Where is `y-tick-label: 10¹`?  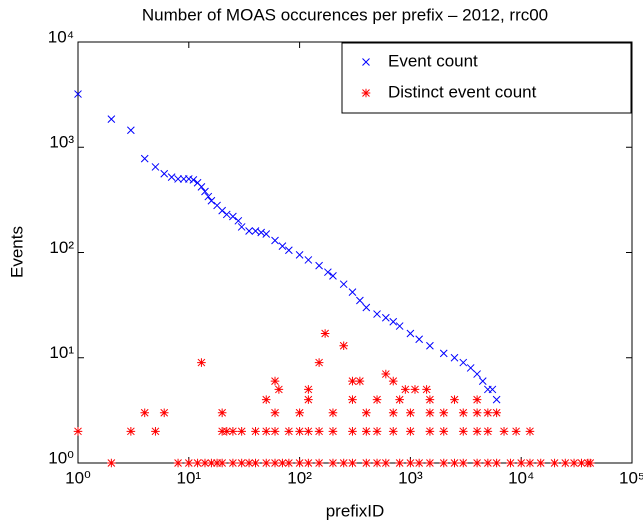
y-tick-label: 10¹ is located at coordinates (61, 352).